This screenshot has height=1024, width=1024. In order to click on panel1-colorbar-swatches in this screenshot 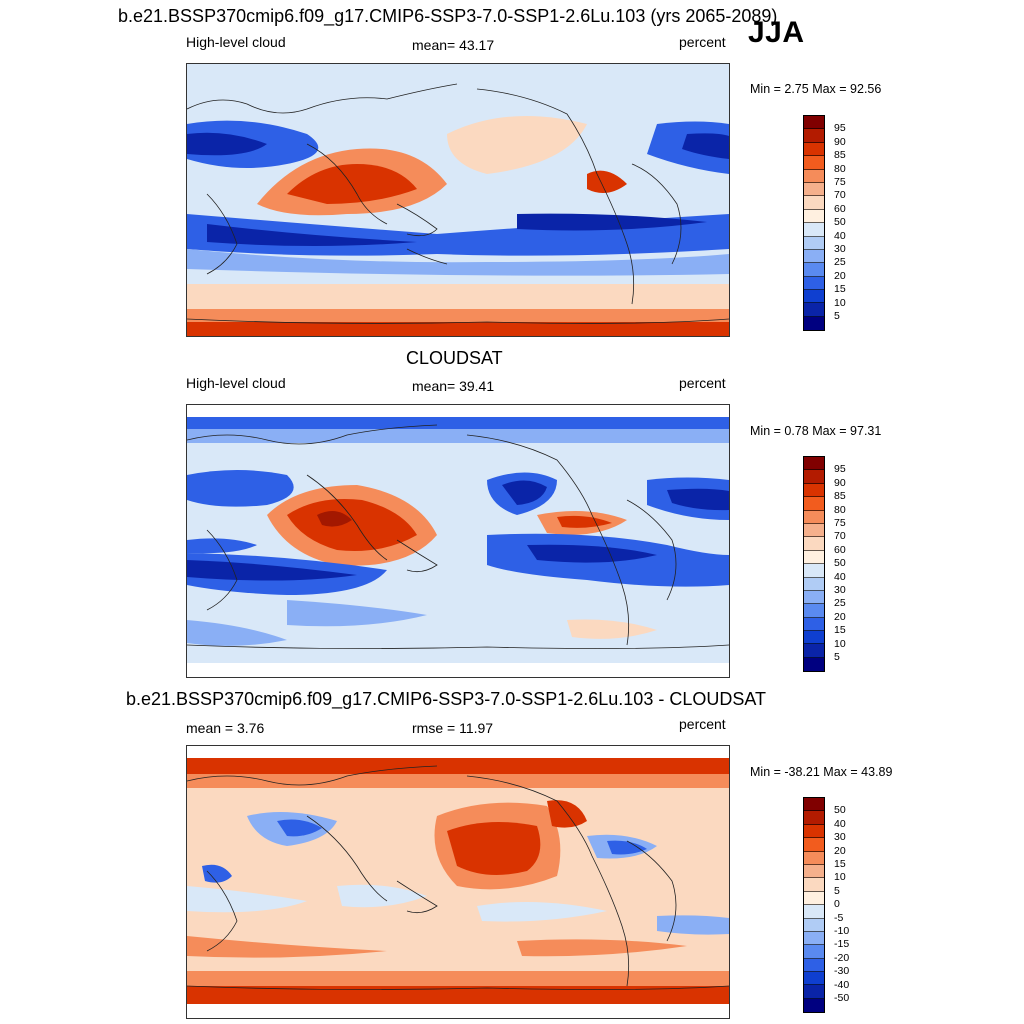, I will do `click(814, 223)`.